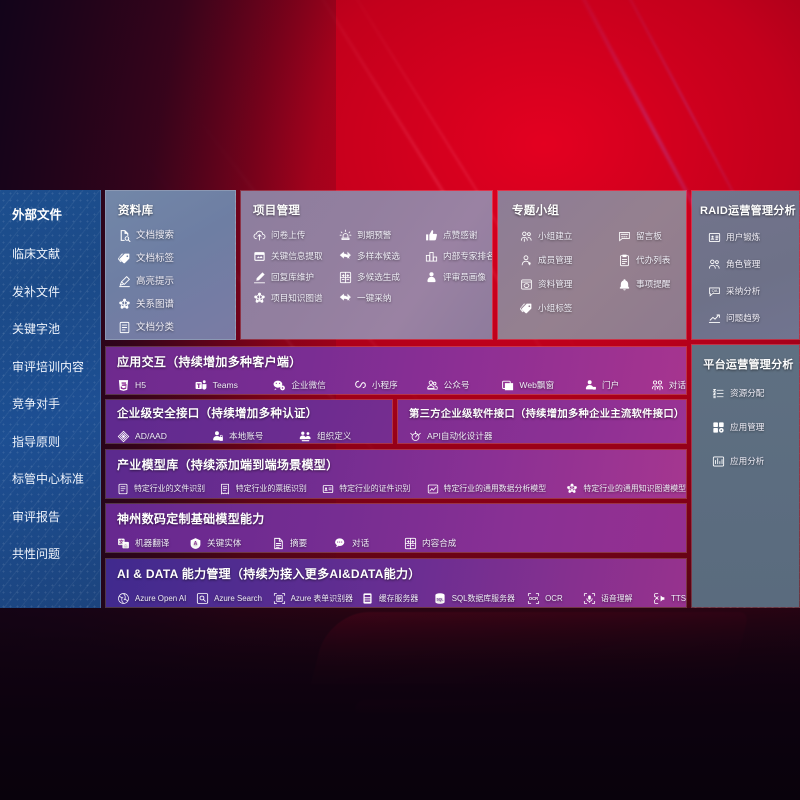  I want to click on sidebar-item-clinical-literature: 临床文献, so click(36, 254).